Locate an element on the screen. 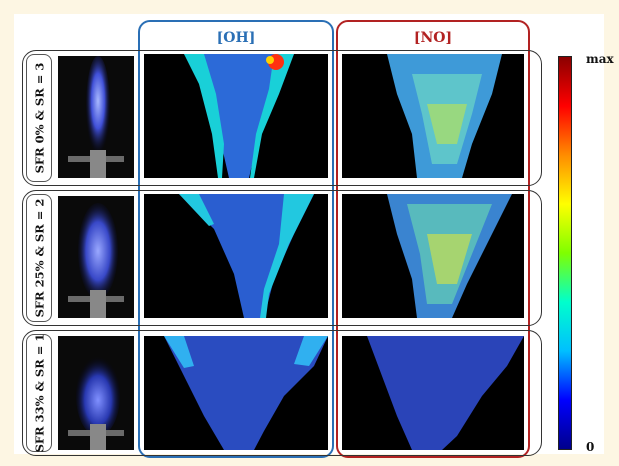 The height and width of the screenshot is (466, 619). row-label-3: SFR 33% & SR = 1 is located at coordinates (39, 393).